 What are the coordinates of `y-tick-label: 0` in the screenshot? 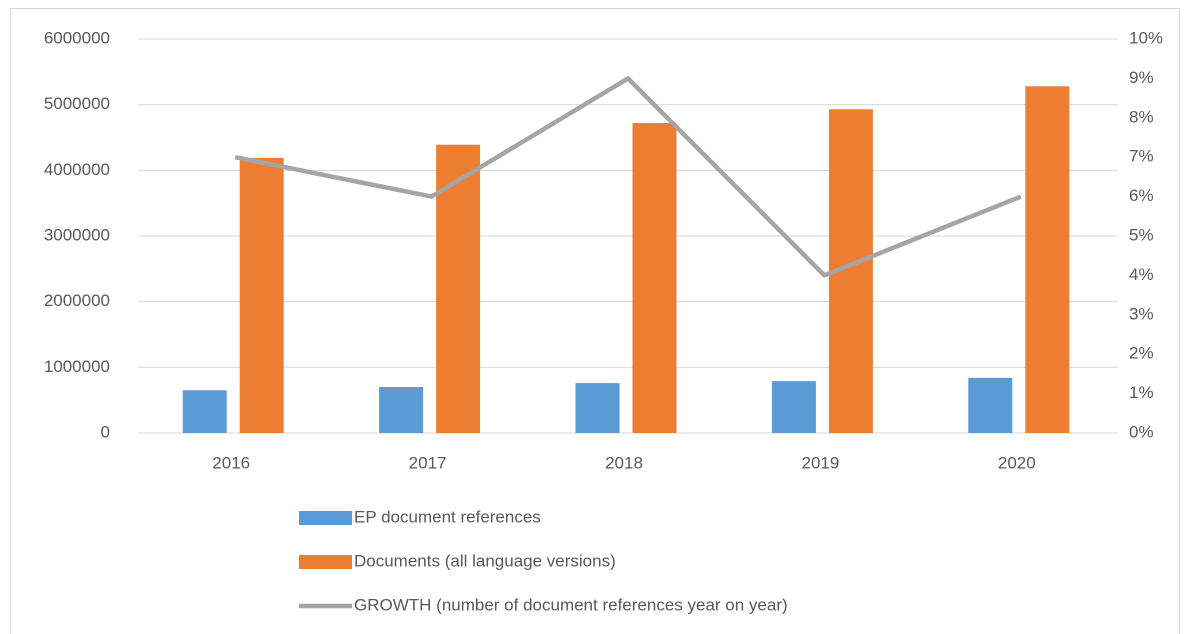 It's located at (105, 431).